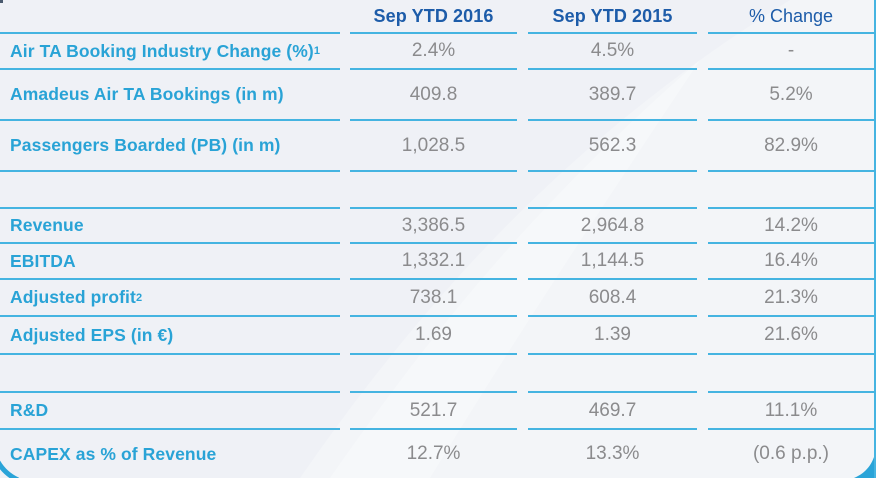 The height and width of the screenshot is (478, 876). I want to click on row-label-text: Adjusted profit, so click(73, 297).